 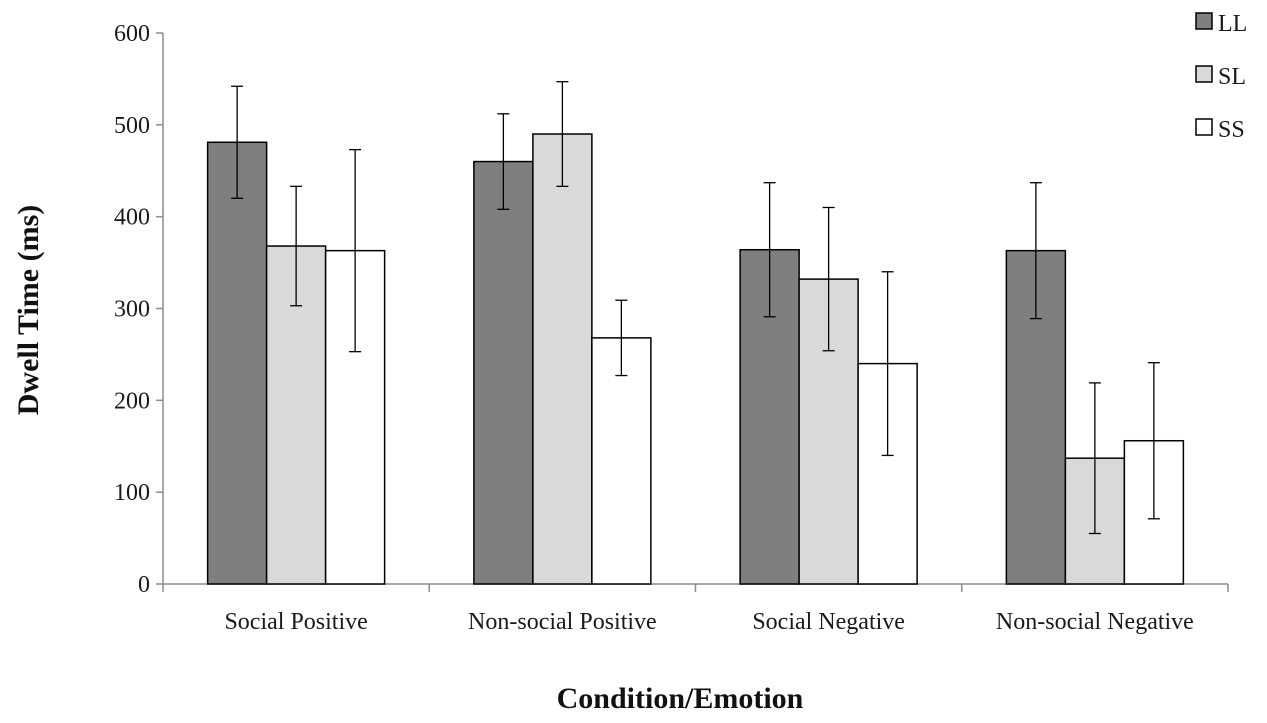 I want to click on y-tick-label: 0, so click(x=144, y=585).